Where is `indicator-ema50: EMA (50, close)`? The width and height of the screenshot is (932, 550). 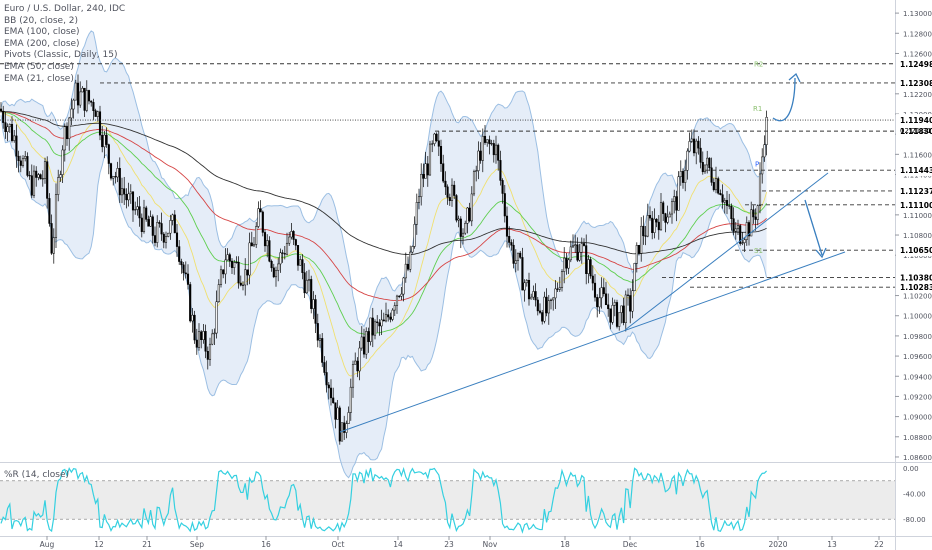
indicator-ema50: EMA (50, close) is located at coordinates (39, 66).